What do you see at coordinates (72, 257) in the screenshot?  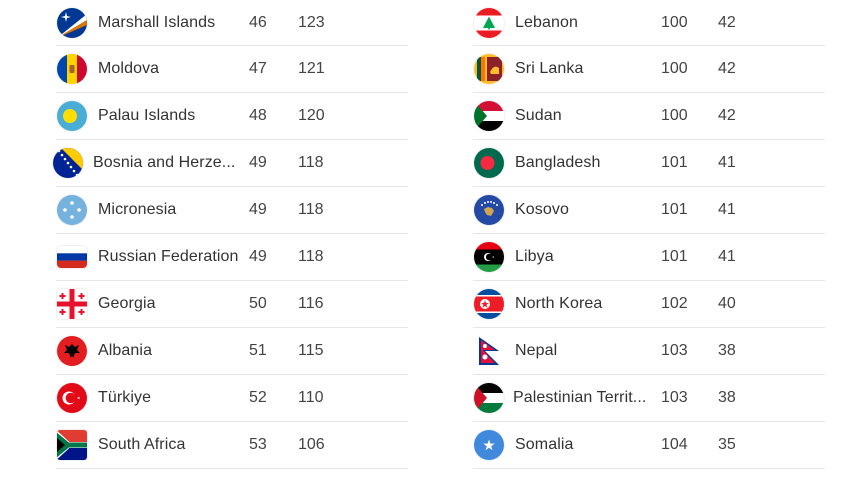 I see `russia-flag-icon` at bounding box center [72, 257].